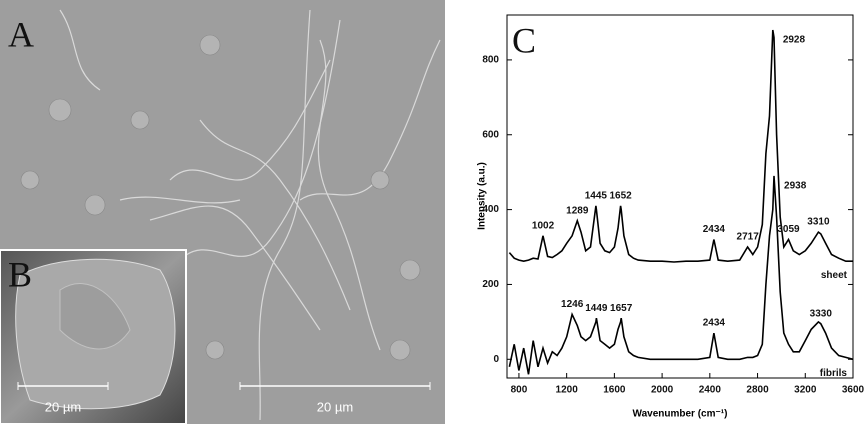 The image size is (867, 429). What do you see at coordinates (794, 40) in the screenshot?
I see `peak-label: 2928` at bounding box center [794, 40].